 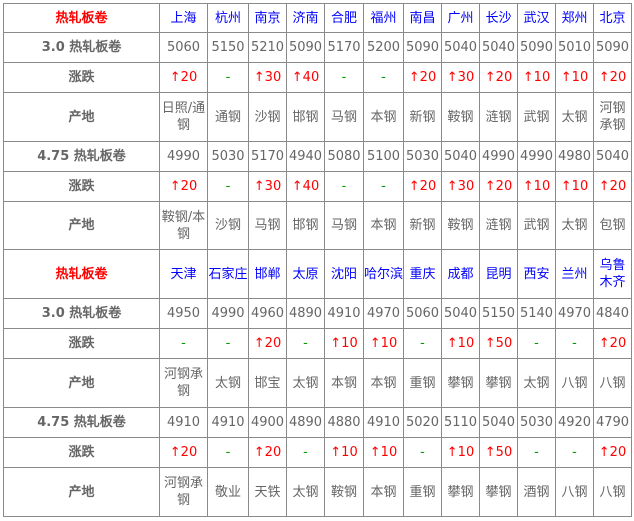 I want to click on price-cell: 4900, so click(x=267, y=422).